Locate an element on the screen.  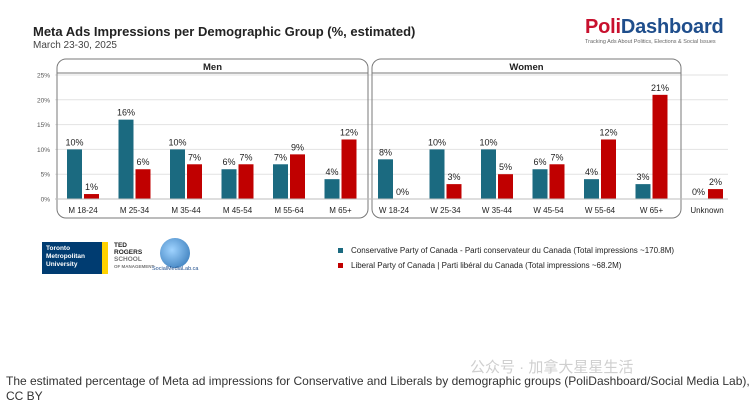
logo-wordmark: PoliDashboard is located at coordinates (657, 27).